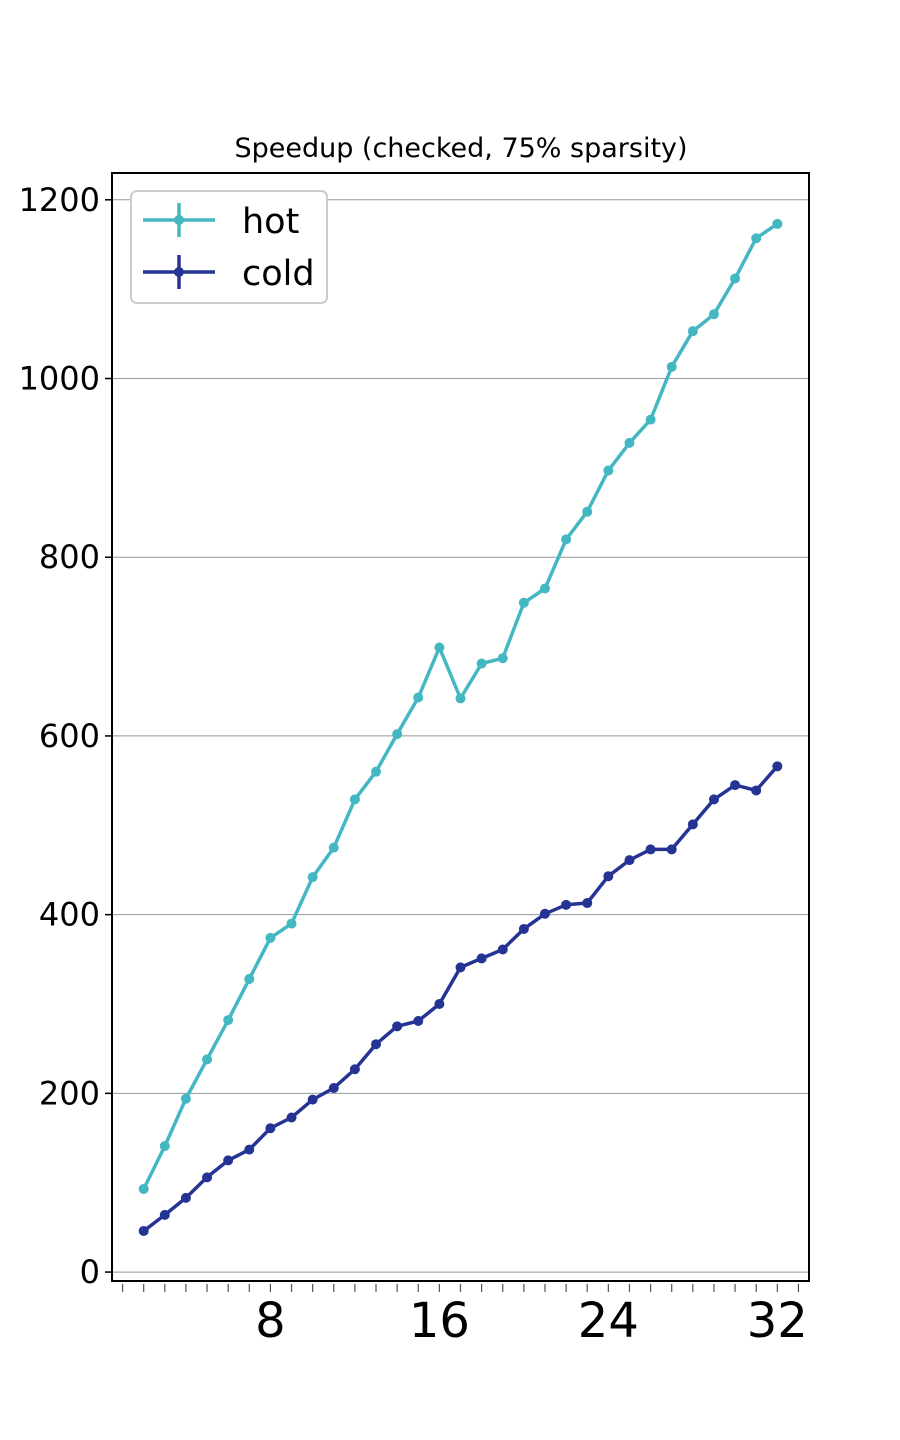  Describe the element at coordinates (59, 379) in the screenshot. I see `y-tick-label: 1000` at that location.